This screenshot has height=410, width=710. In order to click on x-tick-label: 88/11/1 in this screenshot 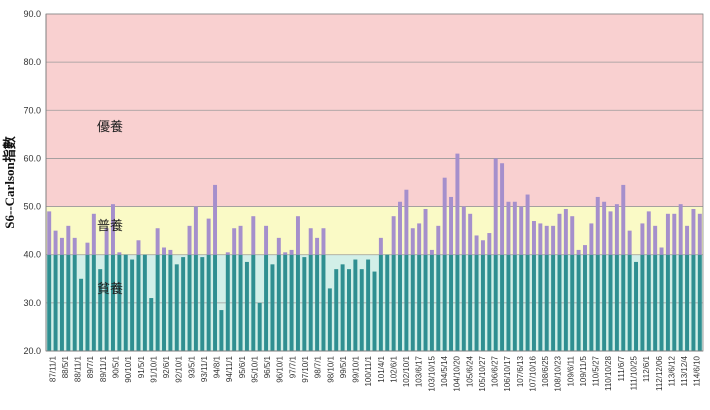, I will do `click(78, 368)`.